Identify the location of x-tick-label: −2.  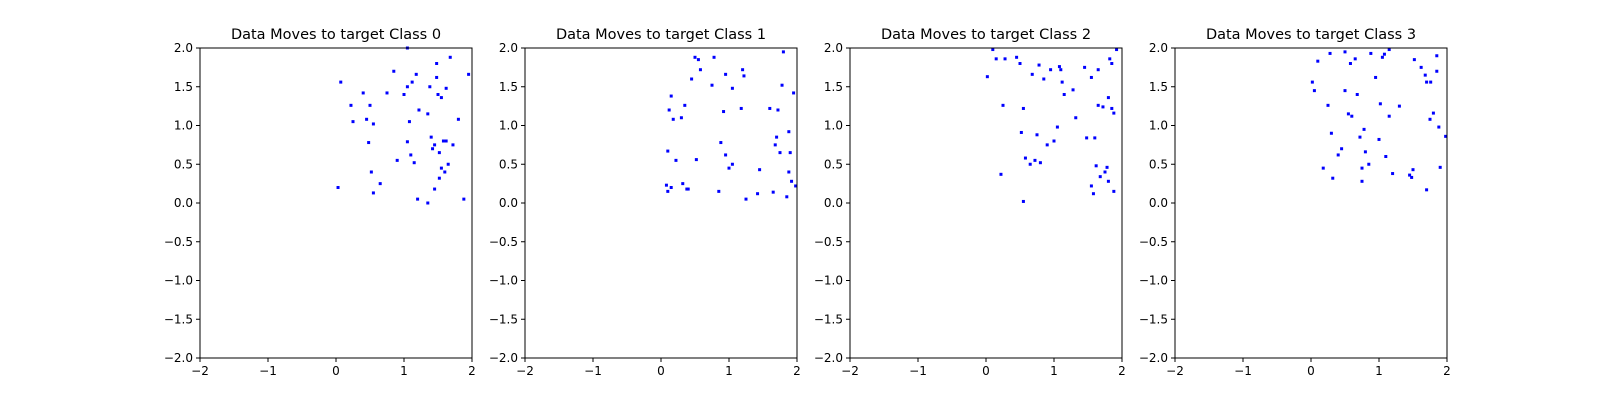
(525, 371).